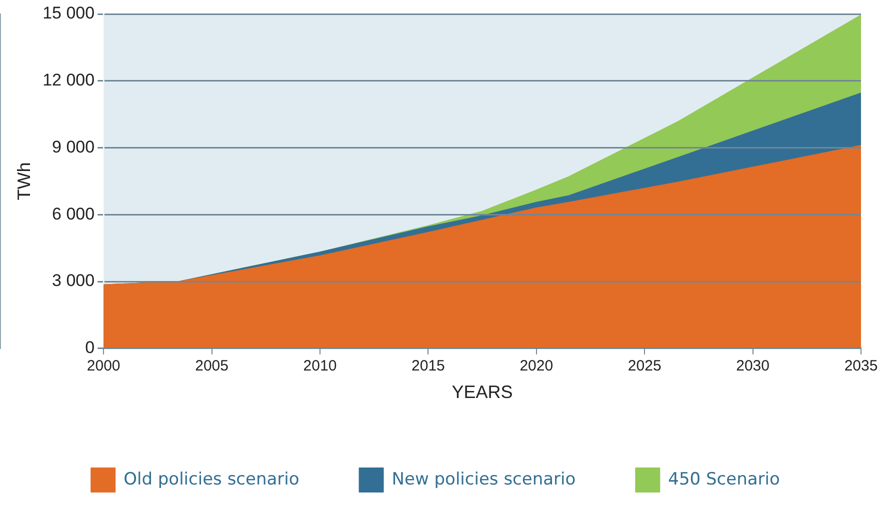 The image size is (883, 506). I want to click on x-tick-label: 2005, so click(211, 366).